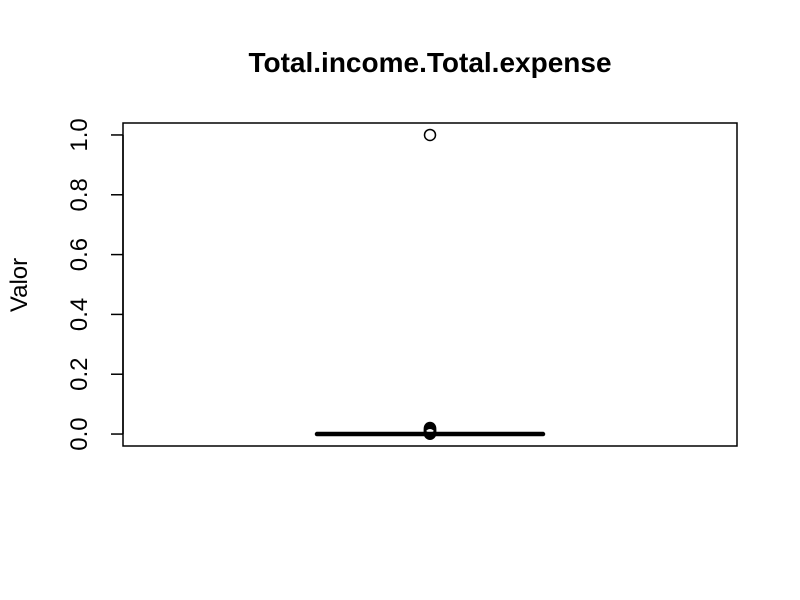 This screenshot has width=800, height=600. Describe the element at coordinates (79, 254) in the screenshot. I see `y-tick-label: 0.6` at that location.